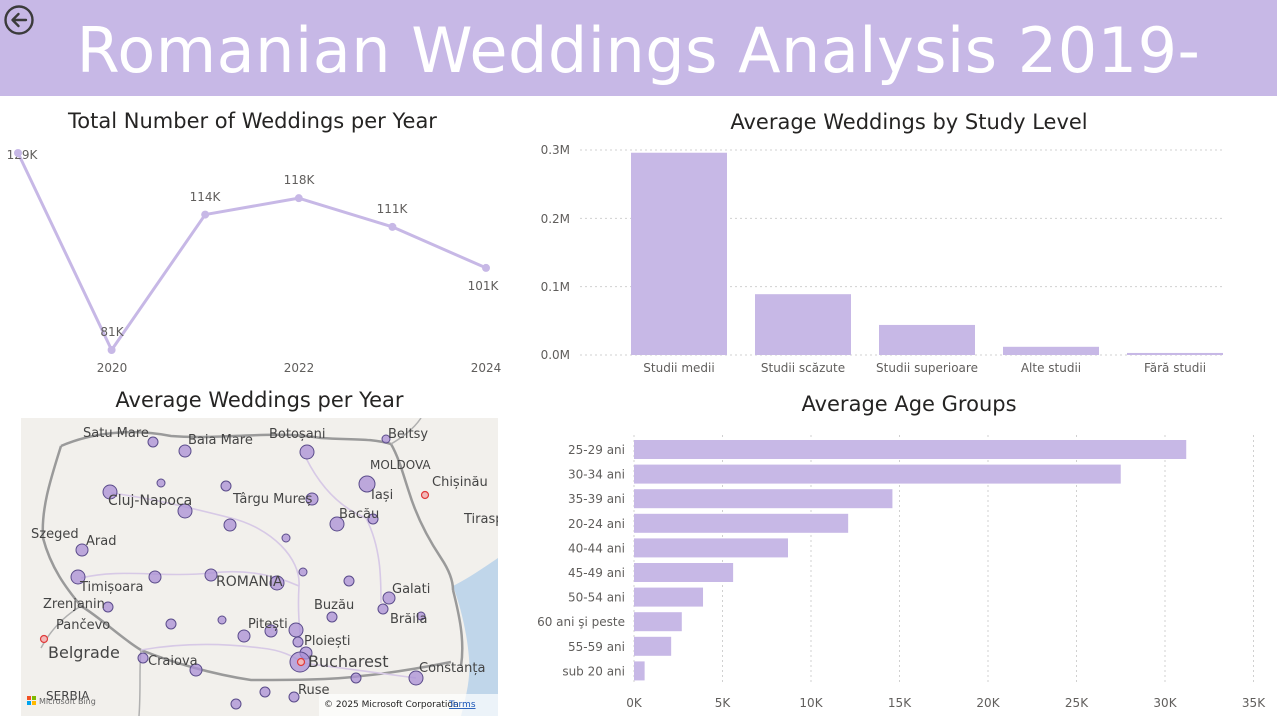  What do you see at coordinates (101, 541) in the screenshot?
I see `map-label: Arad` at bounding box center [101, 541].